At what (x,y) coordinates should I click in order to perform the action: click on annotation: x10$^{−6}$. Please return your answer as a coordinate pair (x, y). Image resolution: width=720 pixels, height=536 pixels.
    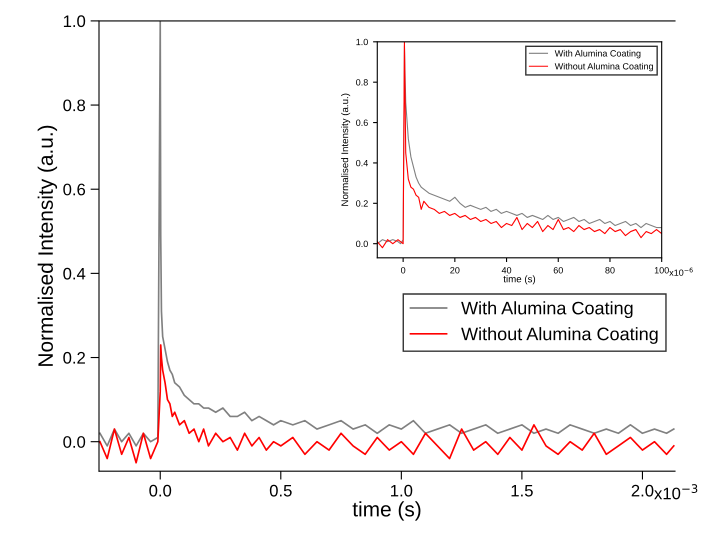
    Looking at the image, I should click on (681, 272).